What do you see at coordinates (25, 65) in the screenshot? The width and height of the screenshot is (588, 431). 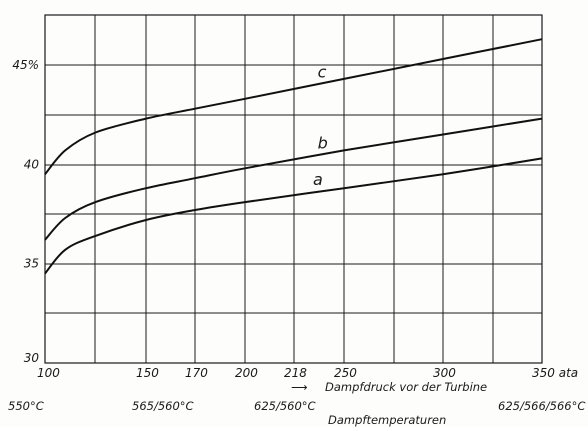 I see `y-tick-label-45: 45%` at bounding box center [25, 65].